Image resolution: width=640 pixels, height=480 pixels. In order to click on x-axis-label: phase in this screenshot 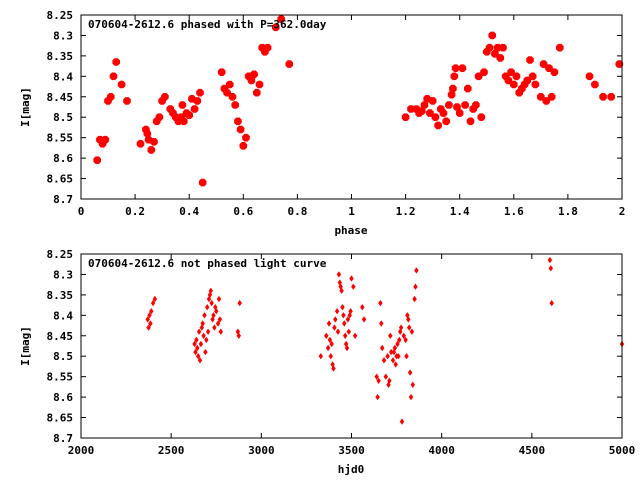, I will do `click(350, 230)`.